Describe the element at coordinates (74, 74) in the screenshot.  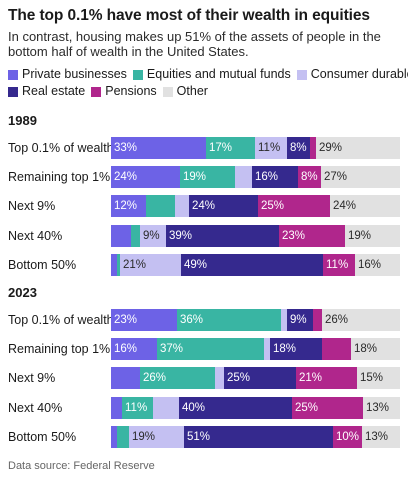
I see `legend-label: Private businesses` at that location.